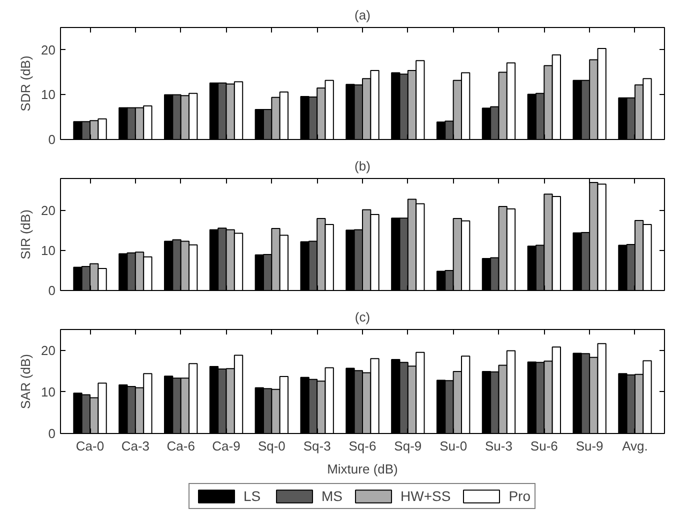 The image size is (692, 527). I want to click on x-tick-label: Ca-6, so click(180, 446).